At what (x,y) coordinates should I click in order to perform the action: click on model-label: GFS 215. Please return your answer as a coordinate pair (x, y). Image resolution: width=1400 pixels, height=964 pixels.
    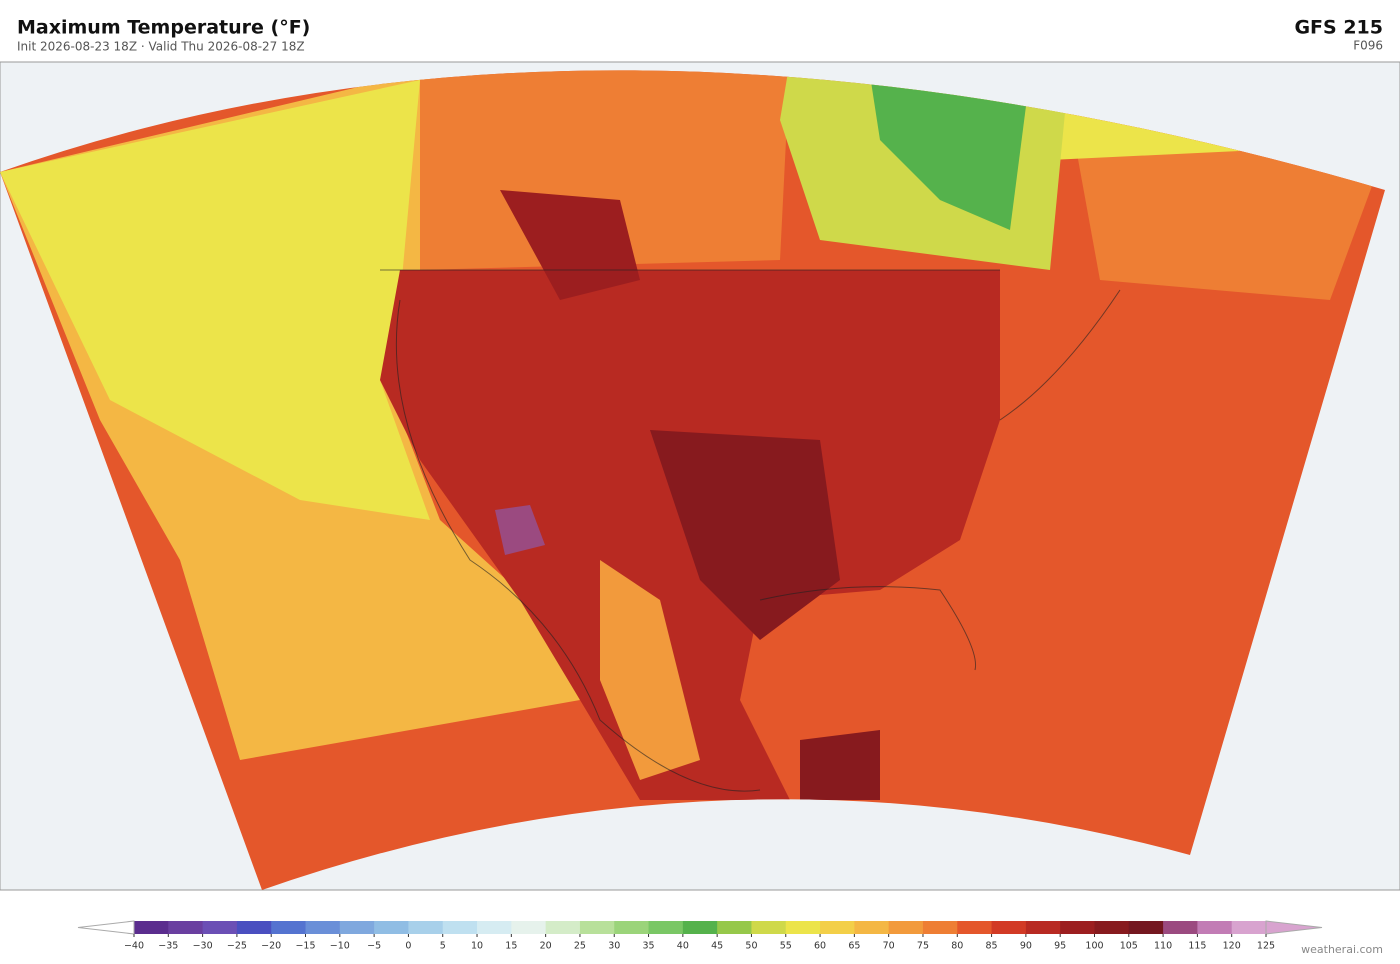
    Looking at the image, I should click on (1338, 28).